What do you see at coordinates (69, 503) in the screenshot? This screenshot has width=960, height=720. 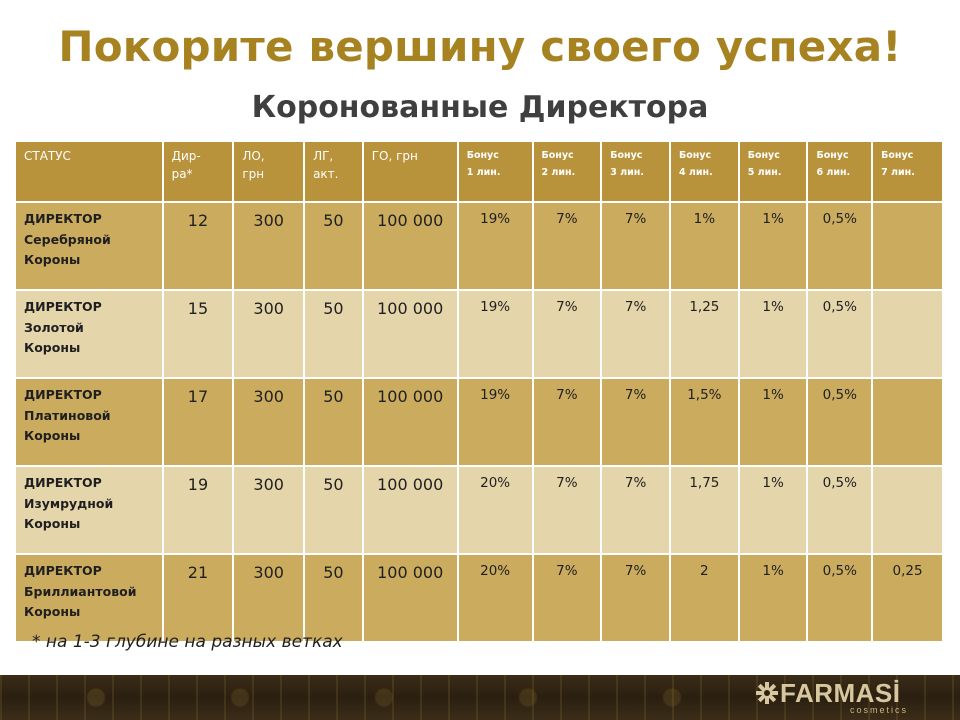 I see `status-line: Изумрудной` at bounding box center [69, 503].